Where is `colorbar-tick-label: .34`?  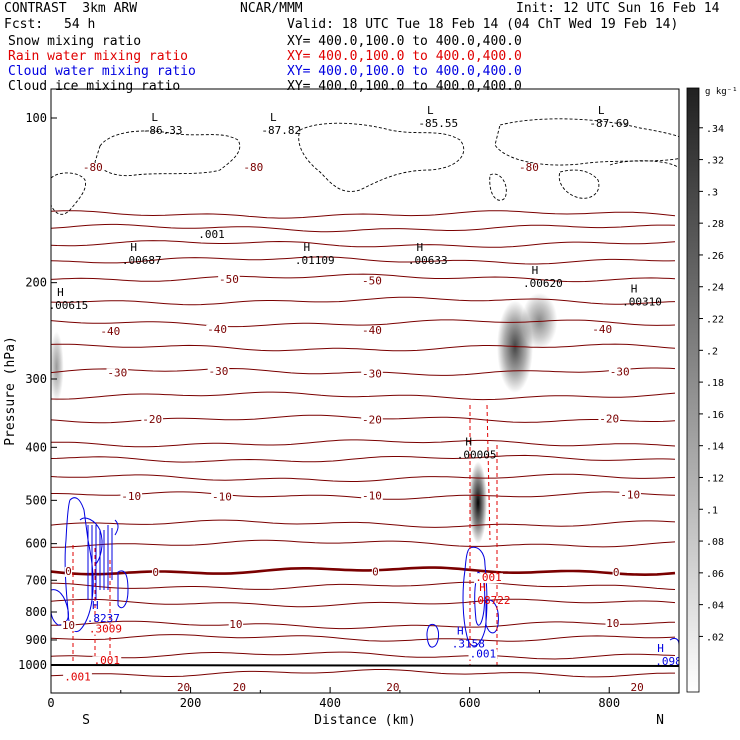
colorbar-tick-label: .34 is located at coordinates (715, 129).